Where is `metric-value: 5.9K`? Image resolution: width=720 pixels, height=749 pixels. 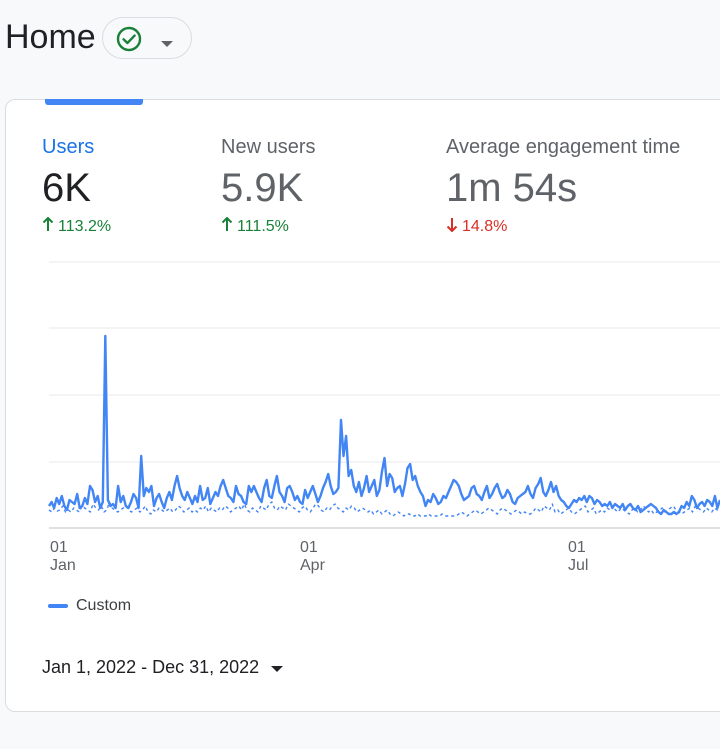
metric-value: 5.9K is located at coordinates (262, 188).